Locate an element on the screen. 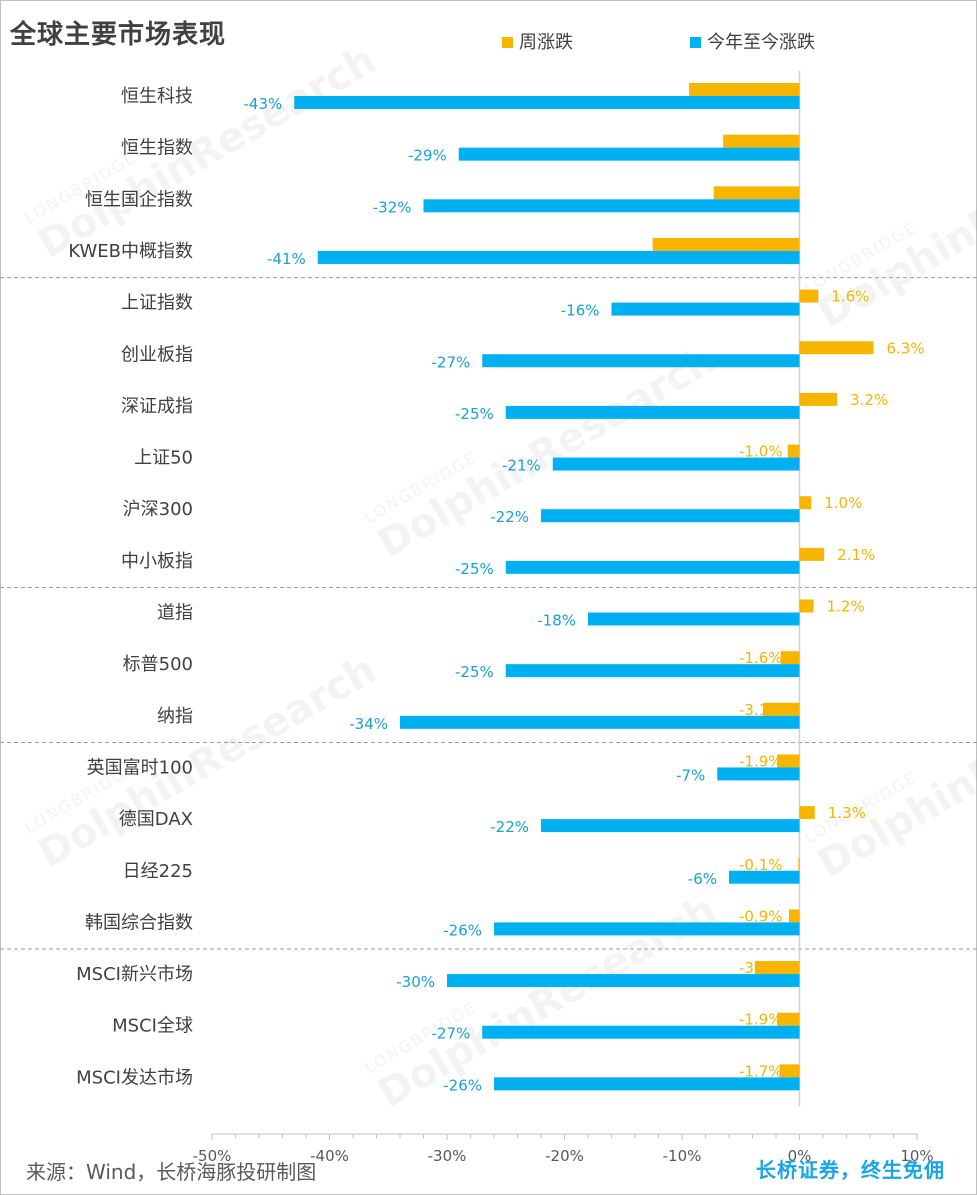 The width and height of the screenshot is (977, 1195). data-label-weekly: 2.1% is located at coordinates (856, 555).